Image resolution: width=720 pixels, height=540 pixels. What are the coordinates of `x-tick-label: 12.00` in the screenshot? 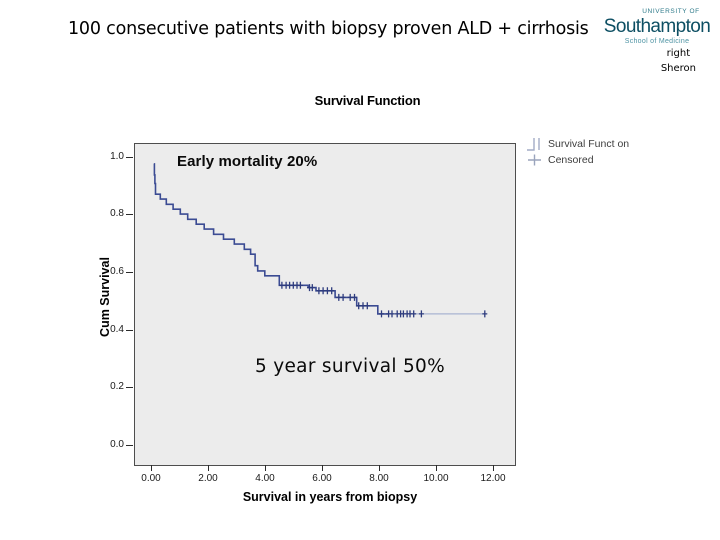 It's located at (493, 478).